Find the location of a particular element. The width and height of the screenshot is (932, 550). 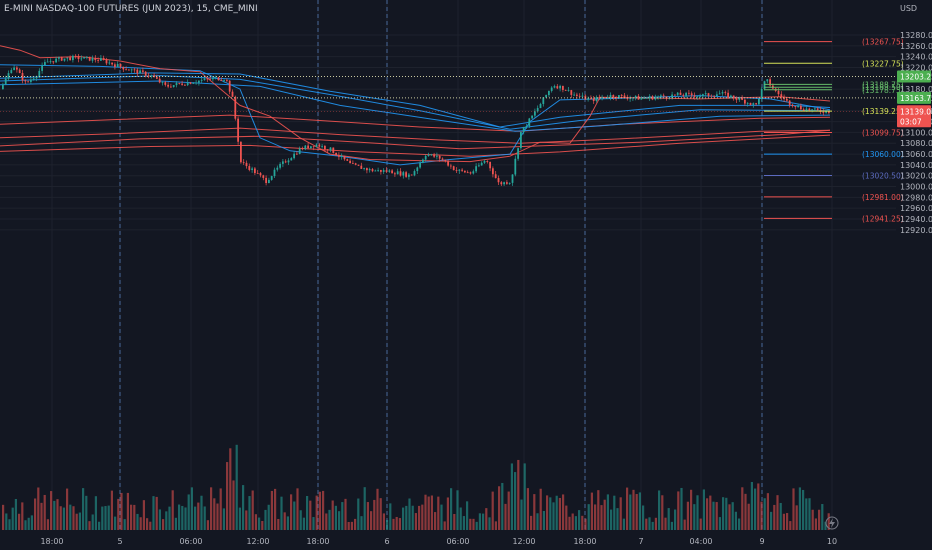

price-tick: 12940.00 is located at coordinates (916, 219).